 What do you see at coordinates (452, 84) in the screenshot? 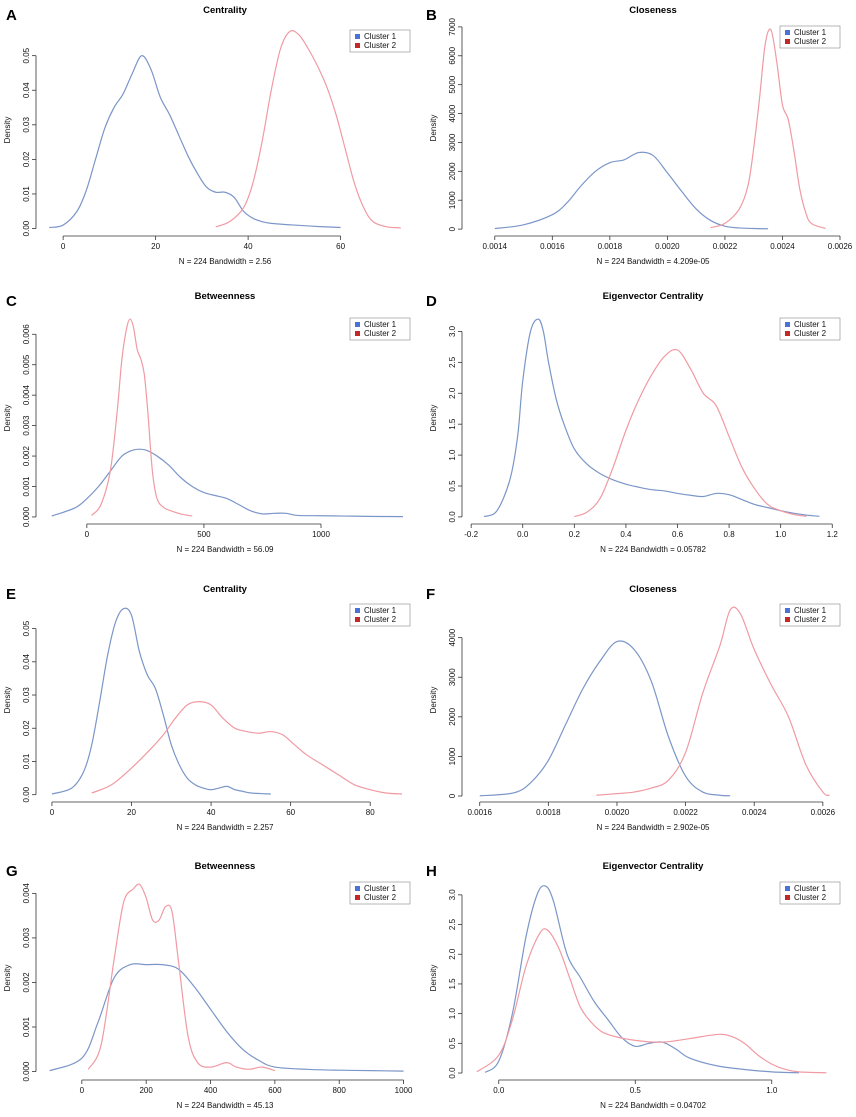
I see `y-tick-label: 5000` at bounding box center [452, 84].